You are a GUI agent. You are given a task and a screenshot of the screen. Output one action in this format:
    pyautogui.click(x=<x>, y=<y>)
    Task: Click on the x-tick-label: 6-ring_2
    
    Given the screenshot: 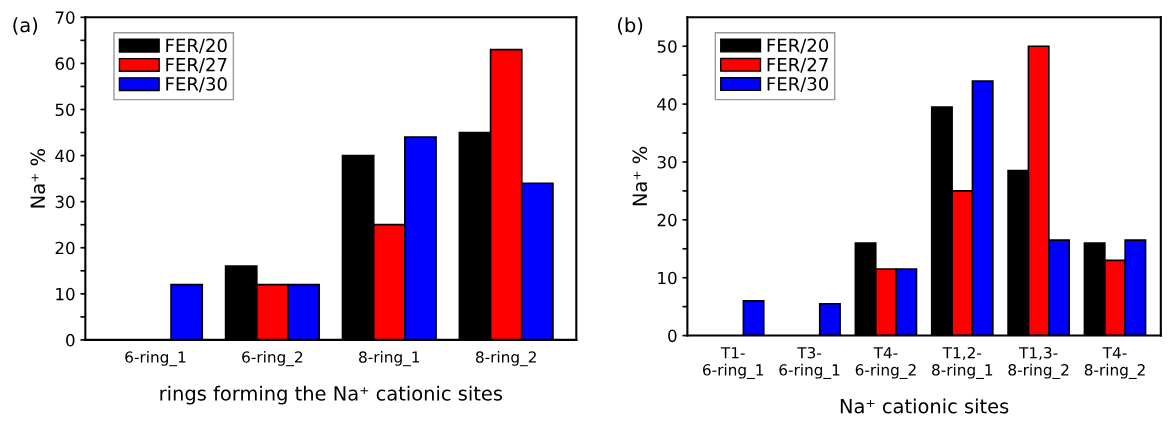 What is the action you would take?
    pyautogui.click(x=272, y=359)
    